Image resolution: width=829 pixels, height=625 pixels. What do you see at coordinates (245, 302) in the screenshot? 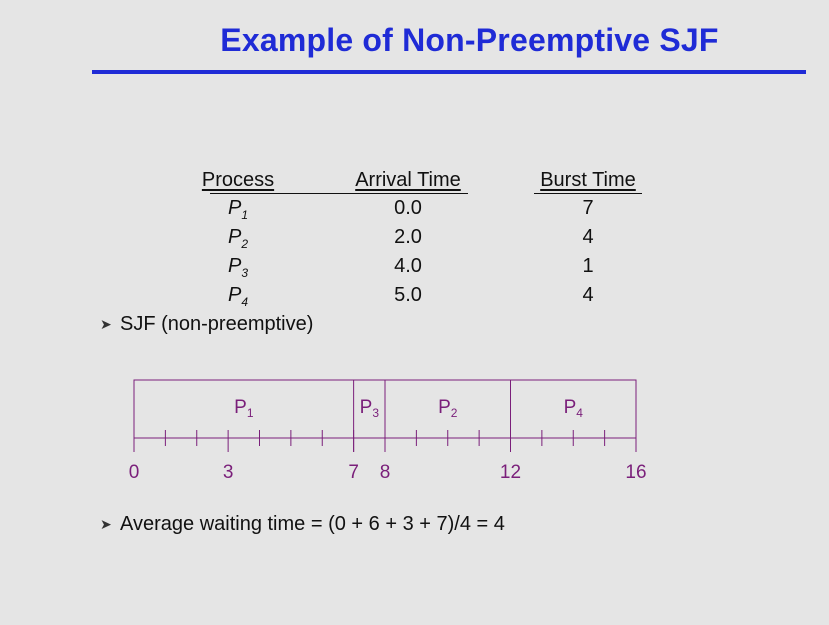
I see `process-subscript: 4` at bounding box center [245, 302].